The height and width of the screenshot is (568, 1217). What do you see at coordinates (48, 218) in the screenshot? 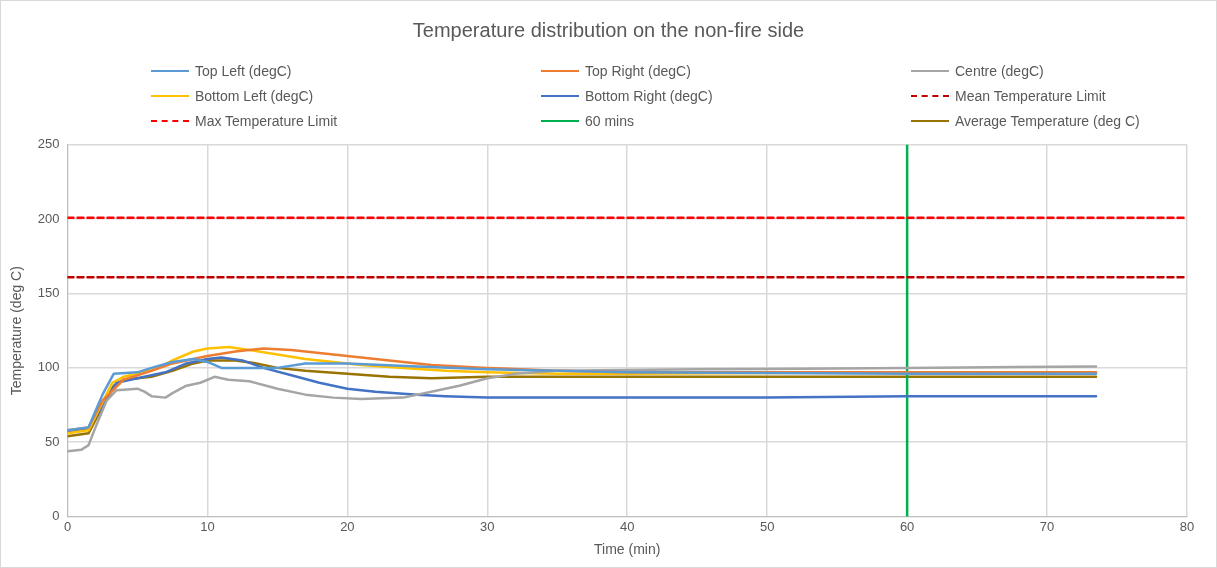
I see `y-tick-label: 200` at bounding box center [48, 218].